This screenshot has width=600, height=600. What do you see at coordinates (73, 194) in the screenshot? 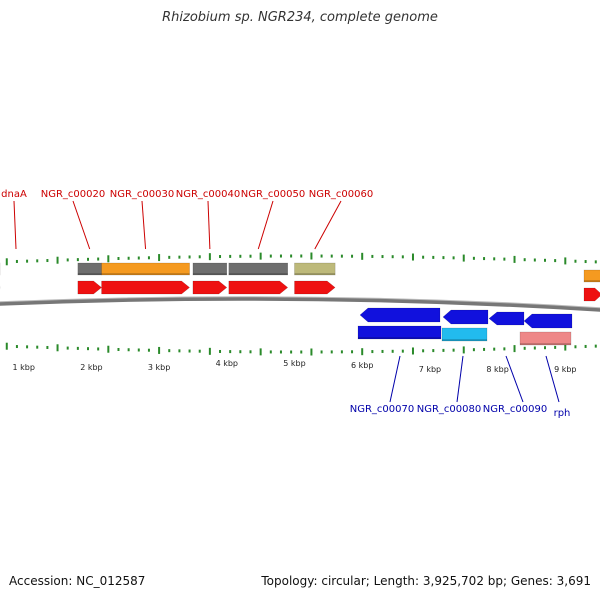
I see `gene-label-forward: NGR_c00020` at bounding box center [73, 194].